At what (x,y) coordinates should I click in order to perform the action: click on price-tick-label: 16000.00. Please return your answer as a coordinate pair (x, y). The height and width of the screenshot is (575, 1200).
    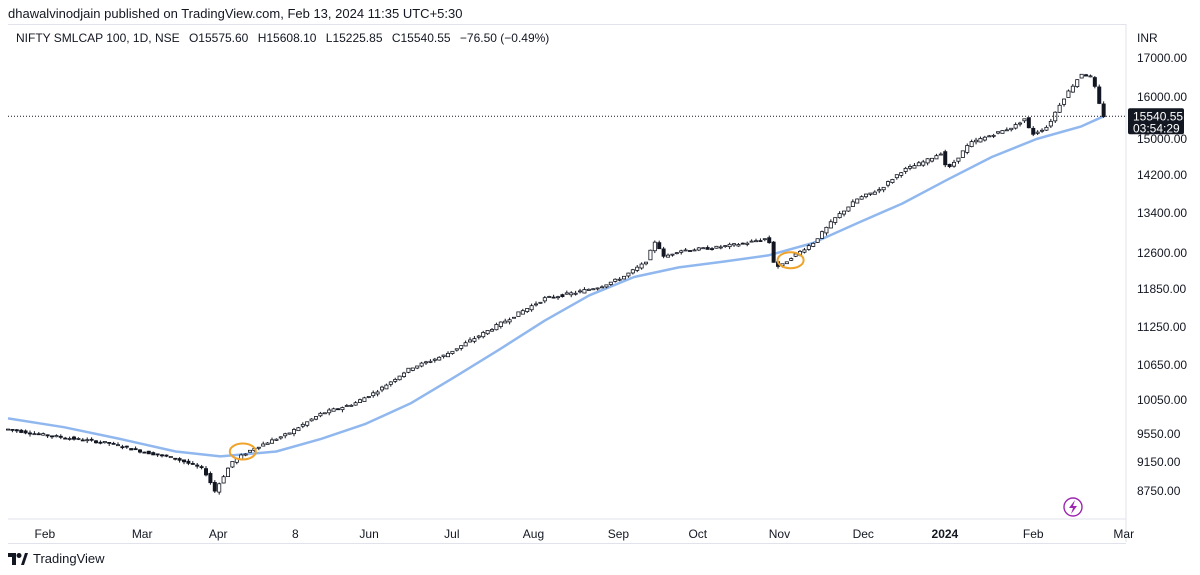
    Looking at the image, I should click on (1162, 97).